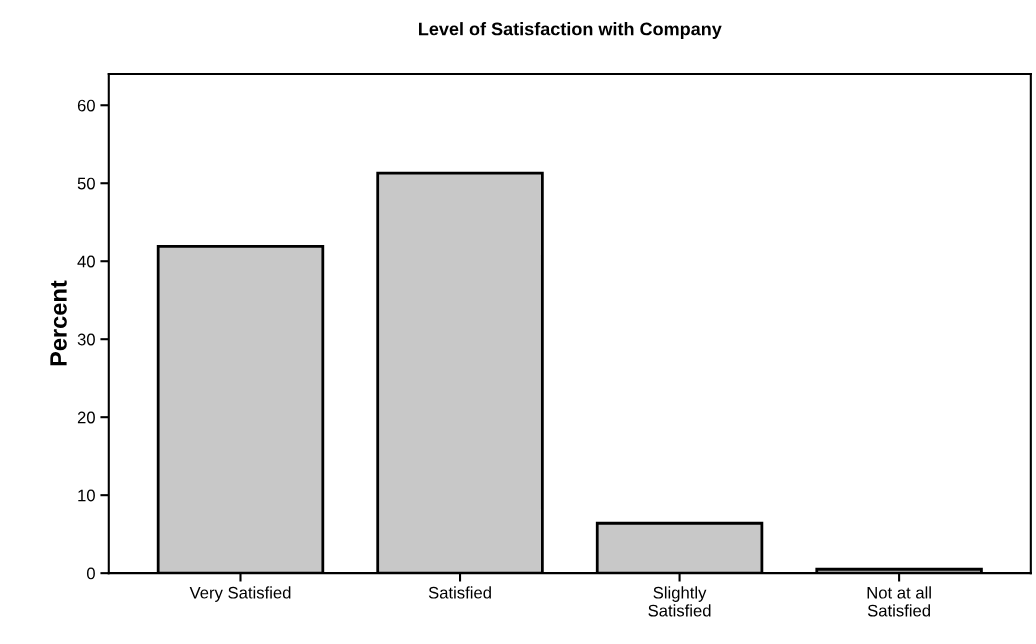 This screenshot has height=644, width=1036. What do you see at coordinates (459, 592) in the screenshot?
I see `x-tick-label: Satisfied` at bounding box center [459, 592].